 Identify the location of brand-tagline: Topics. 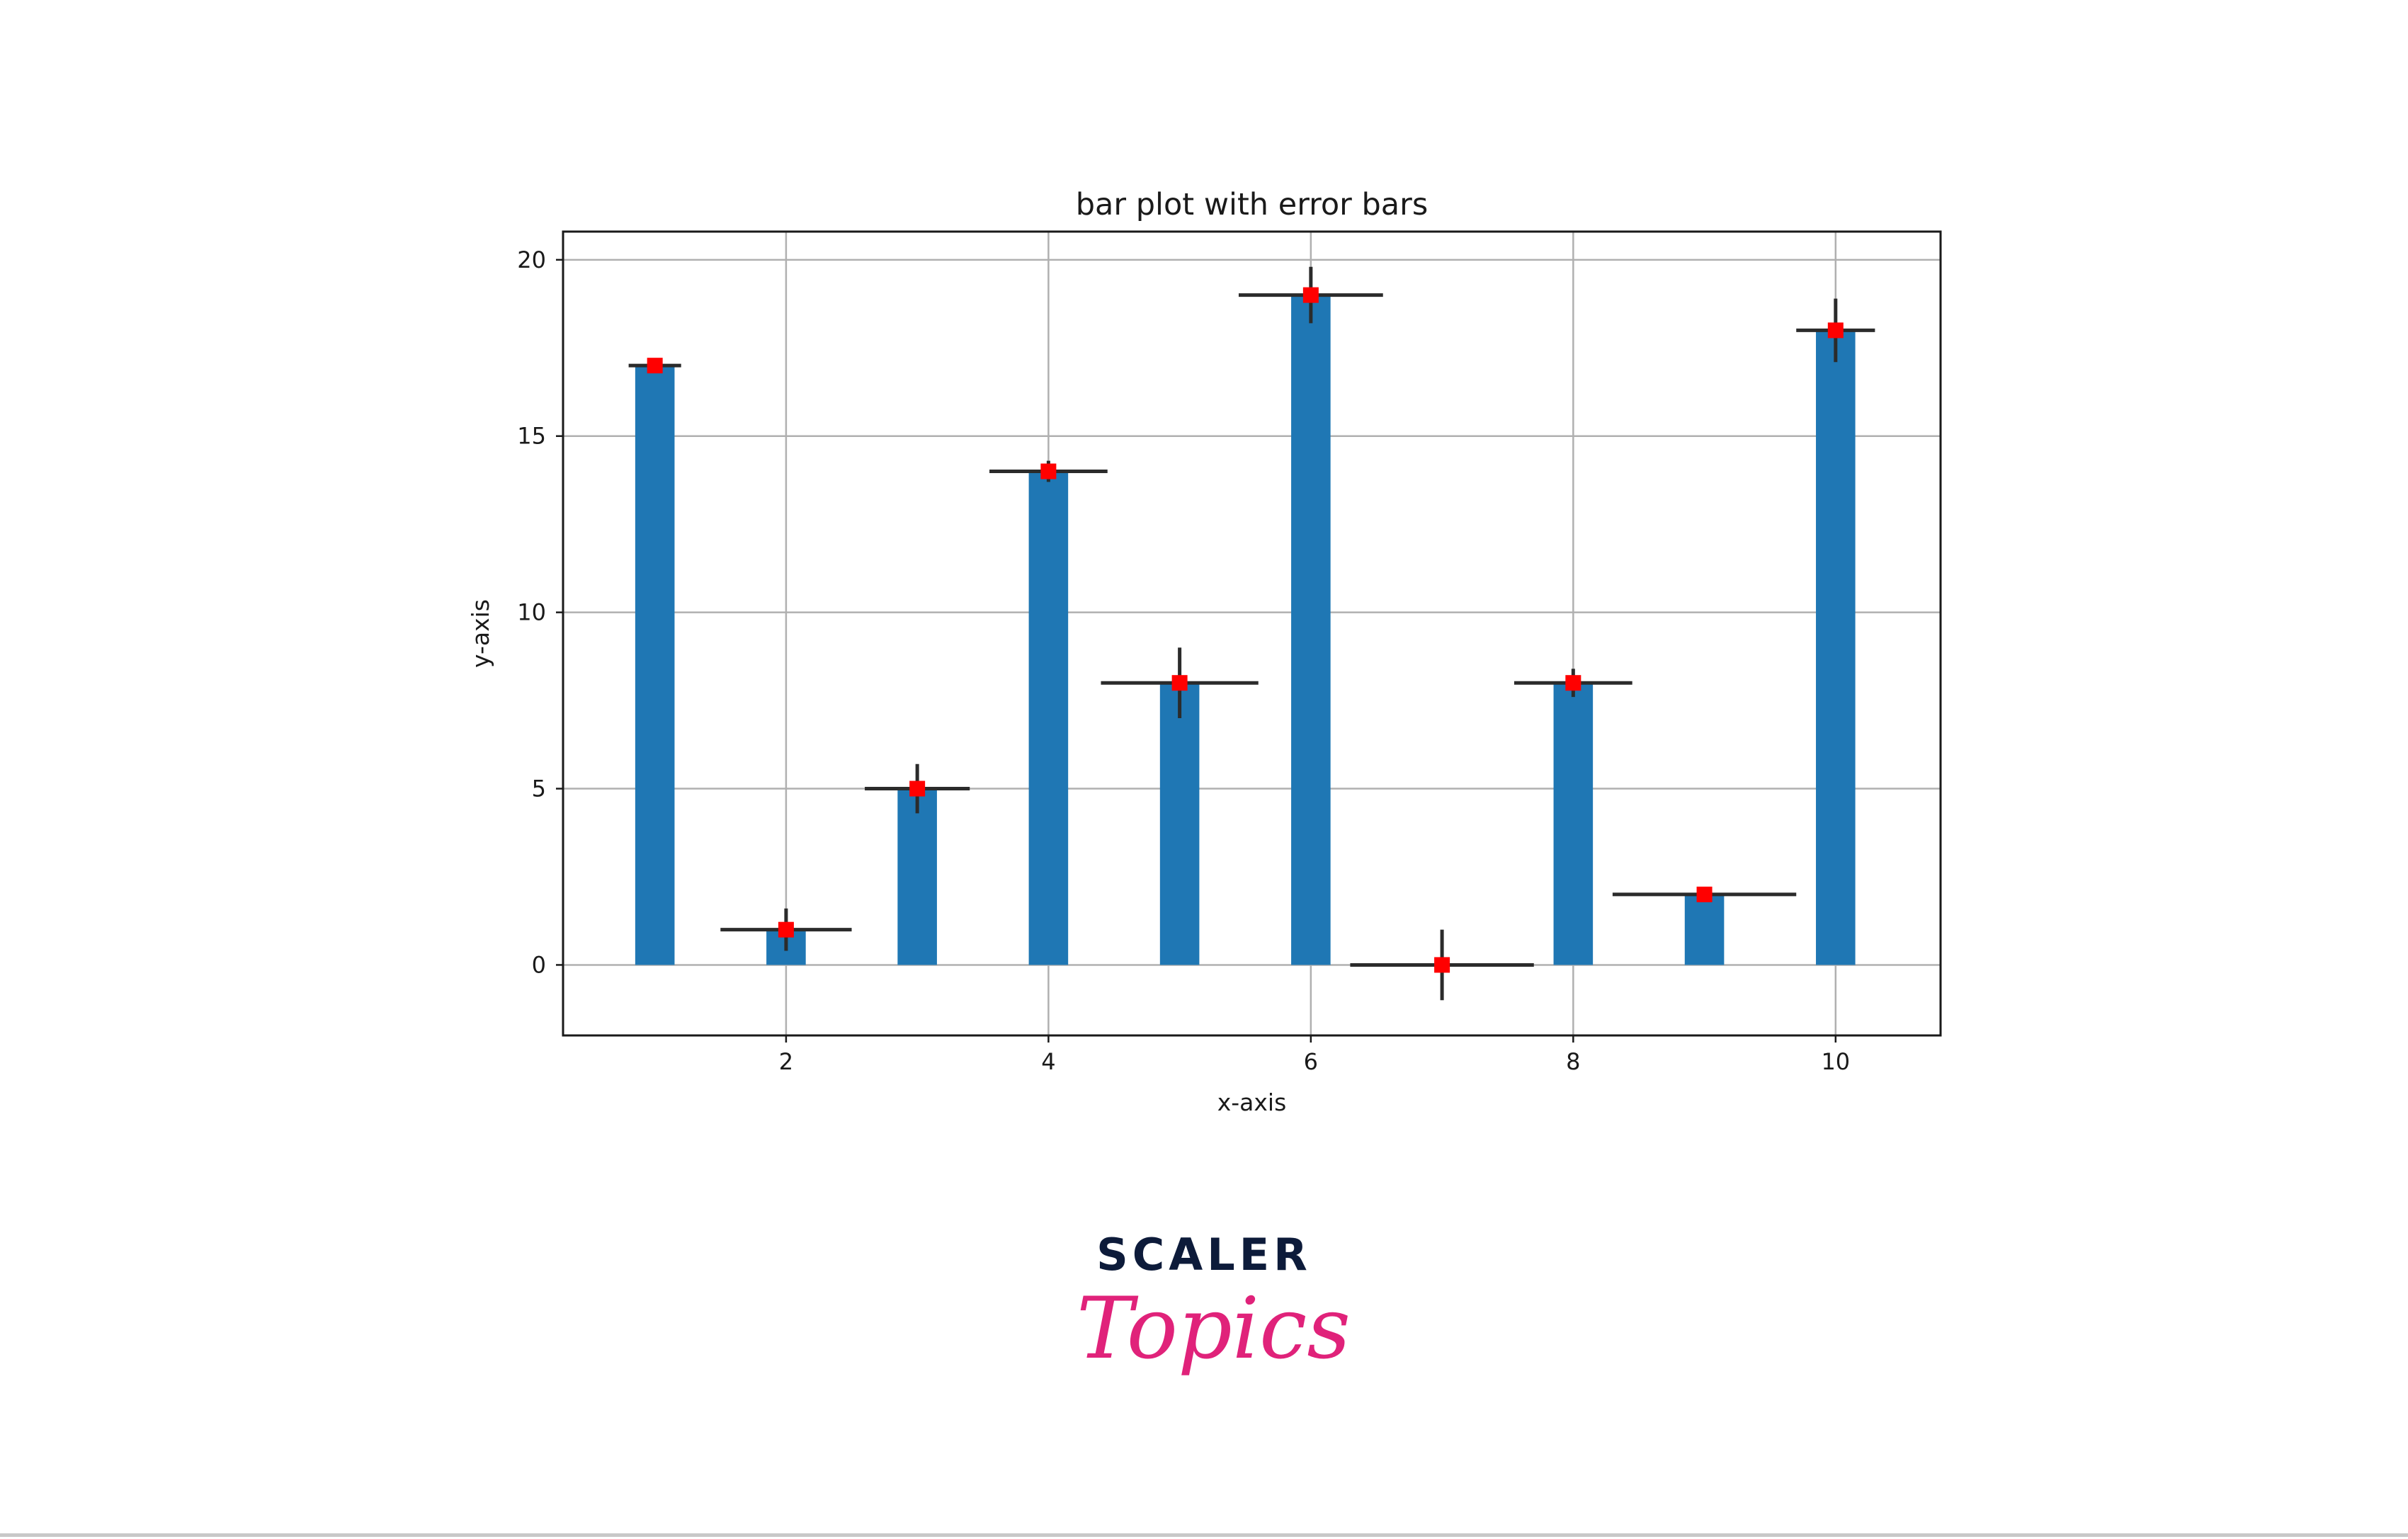
(1214, 1329).